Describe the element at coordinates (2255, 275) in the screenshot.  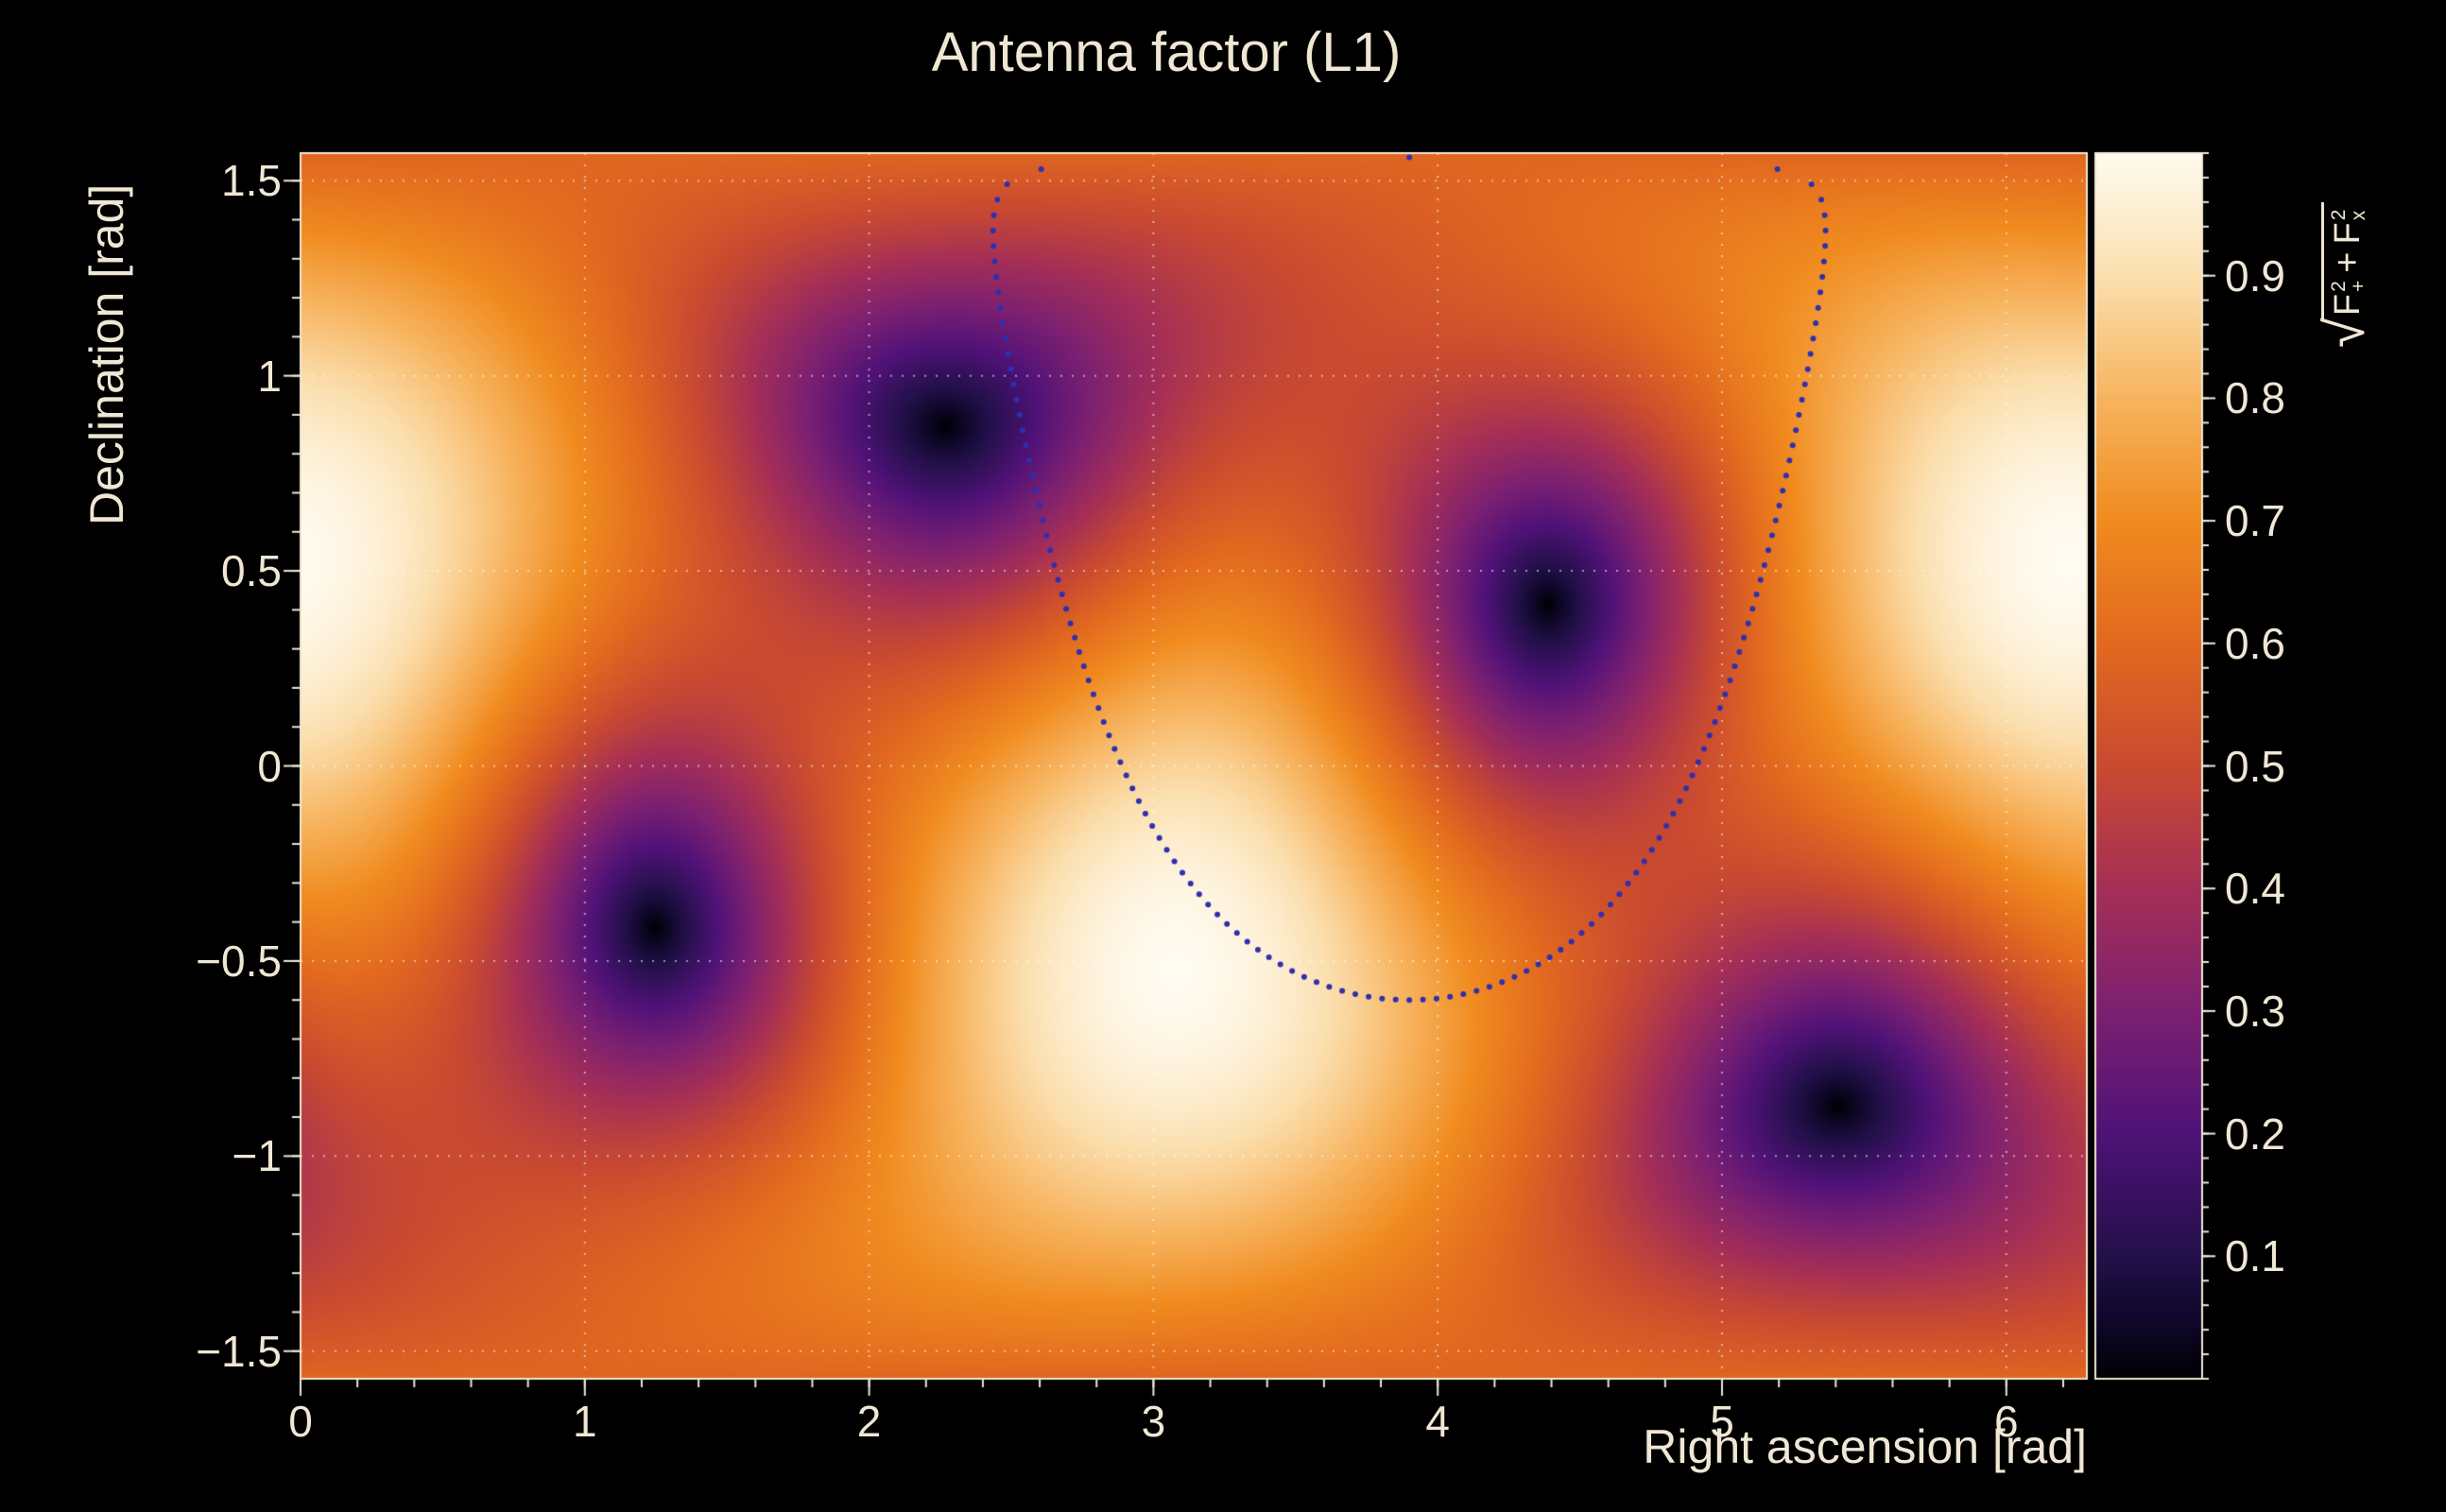
I see `colorbar-tick-label: 0.9` at that location.